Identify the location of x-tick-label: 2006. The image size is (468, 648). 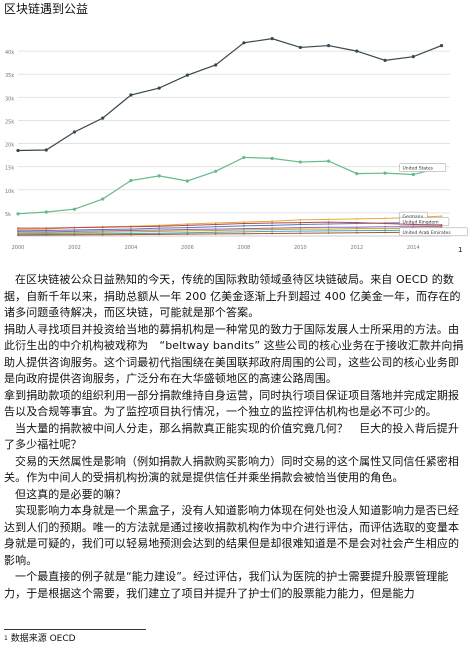
(187, 248).